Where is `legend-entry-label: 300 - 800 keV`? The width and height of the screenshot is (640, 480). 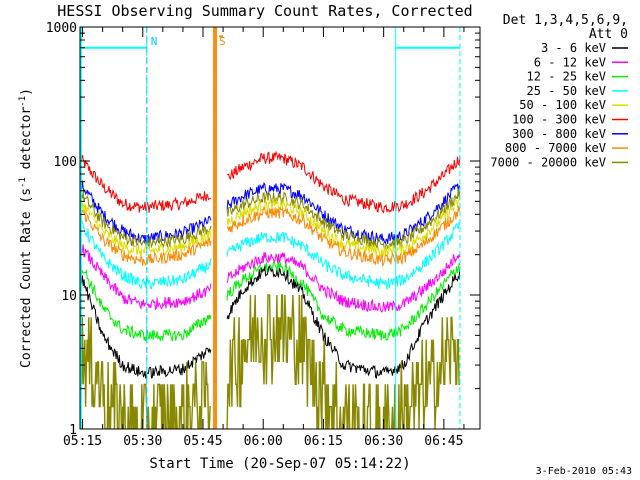
legend-entry-label: 300 - 800 keV is located at coordinates (559, 134).